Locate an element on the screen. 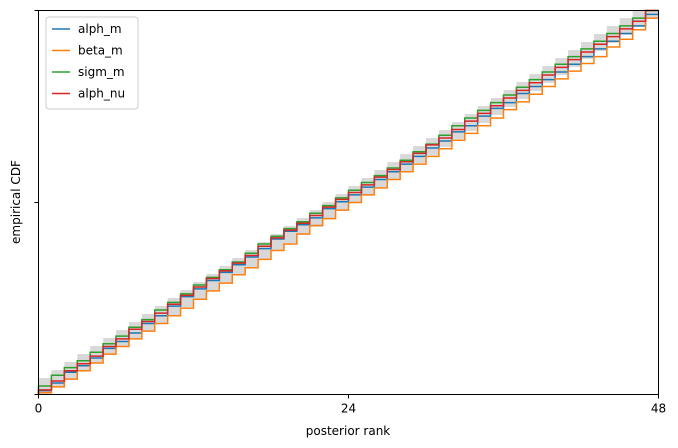  legend: alph_m beta_m sigm_m alph_nu is located at coordinates (92, 63).